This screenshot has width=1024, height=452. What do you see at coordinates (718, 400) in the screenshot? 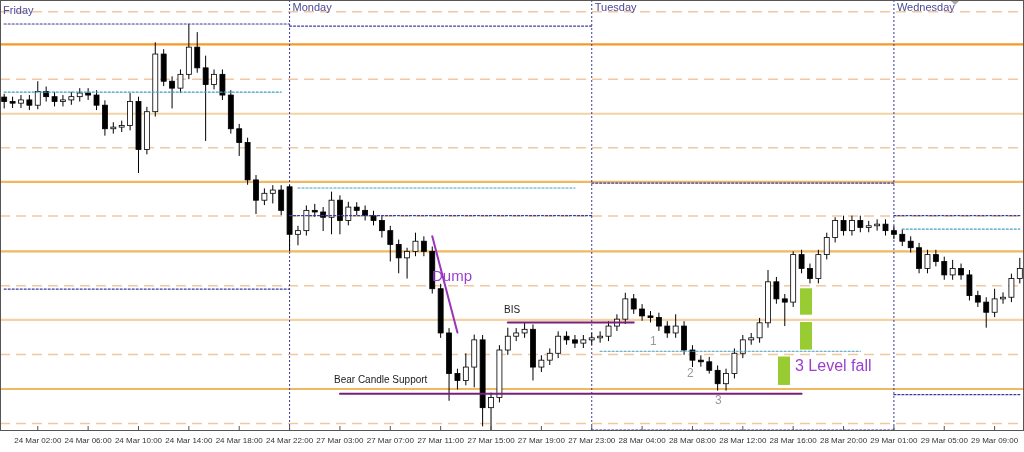
I see `annotation: 3` at bounding box center [718, 400].